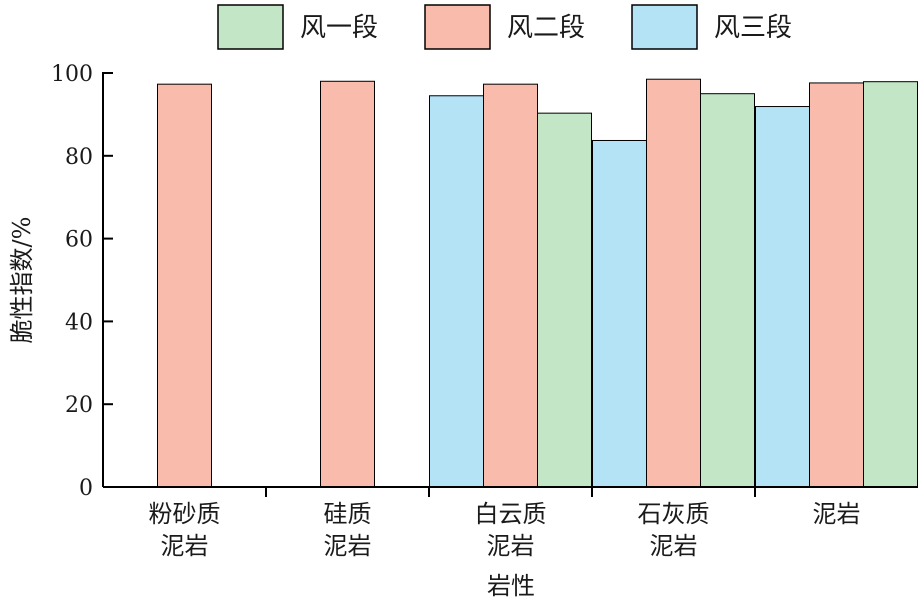  What do you see at coordinates (22, 280) in the screenshot?
I see `y-axis-title: 脆性指数/%` at bounding box center [22, 280].